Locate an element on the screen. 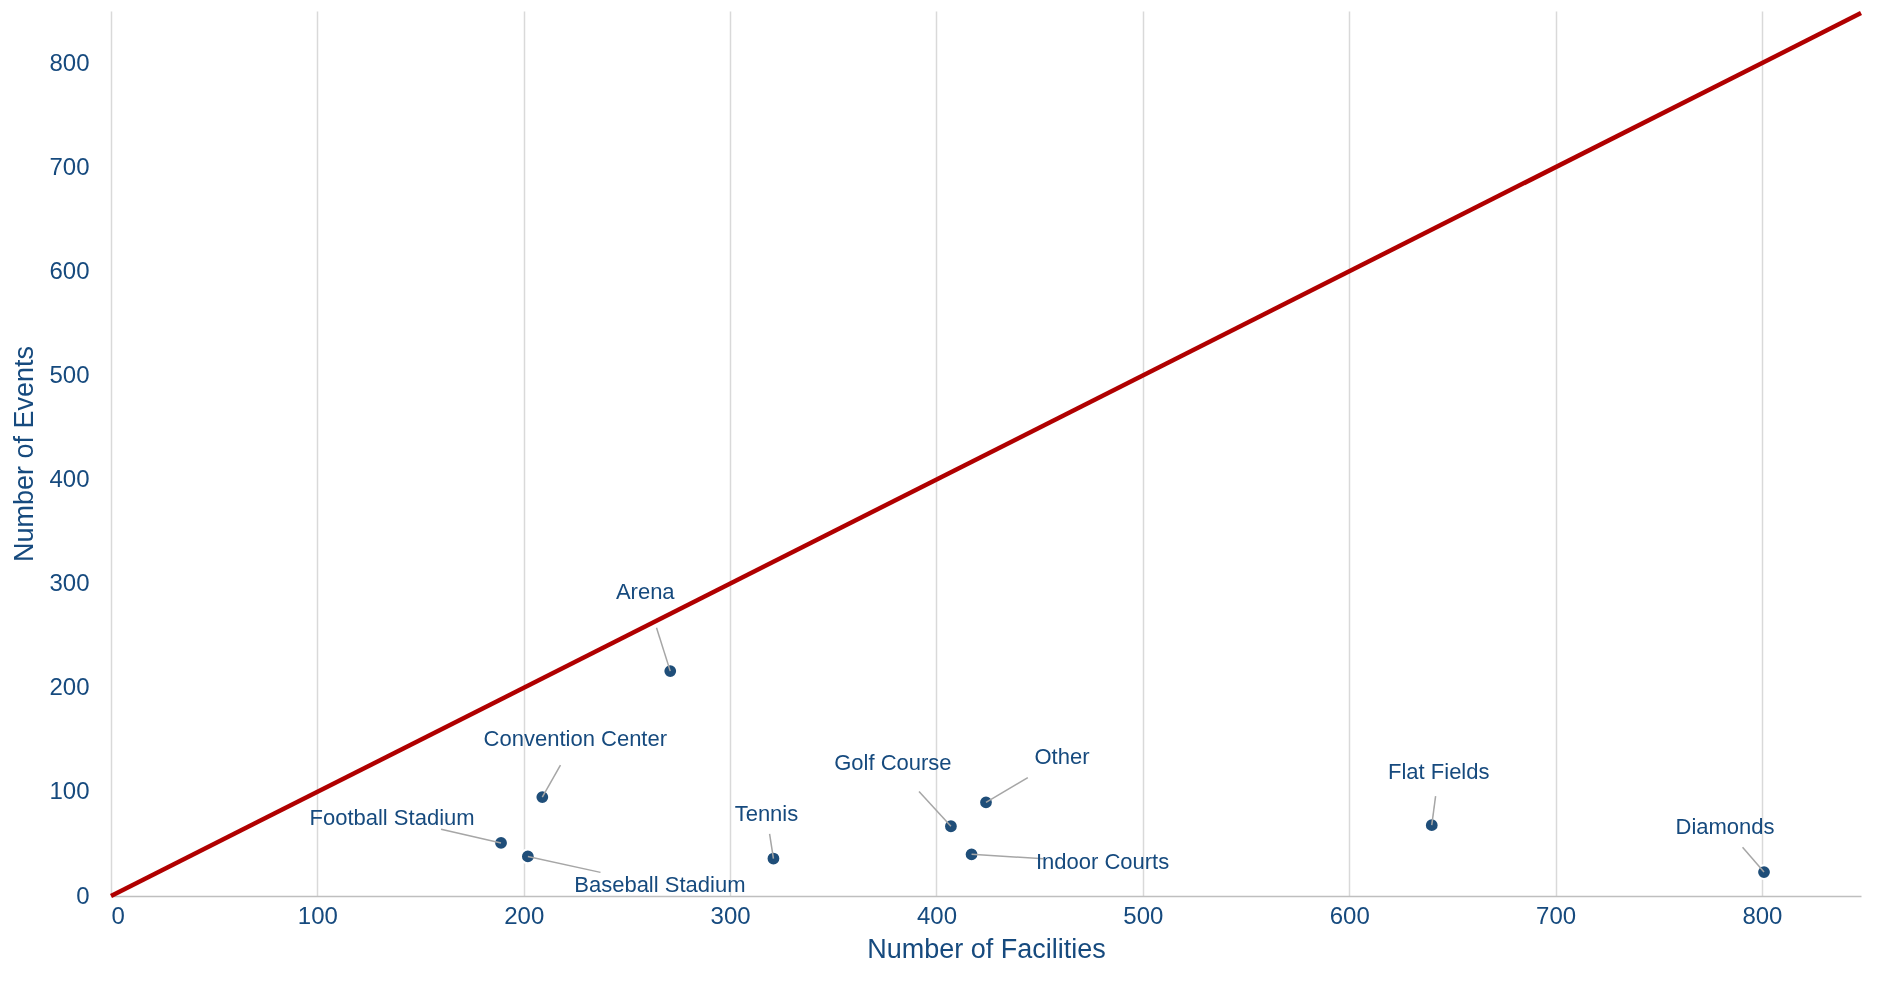 The width and height of the screenshot is (1896, 995). x-tick-label: 800 is located at coordinates (1762, 915).